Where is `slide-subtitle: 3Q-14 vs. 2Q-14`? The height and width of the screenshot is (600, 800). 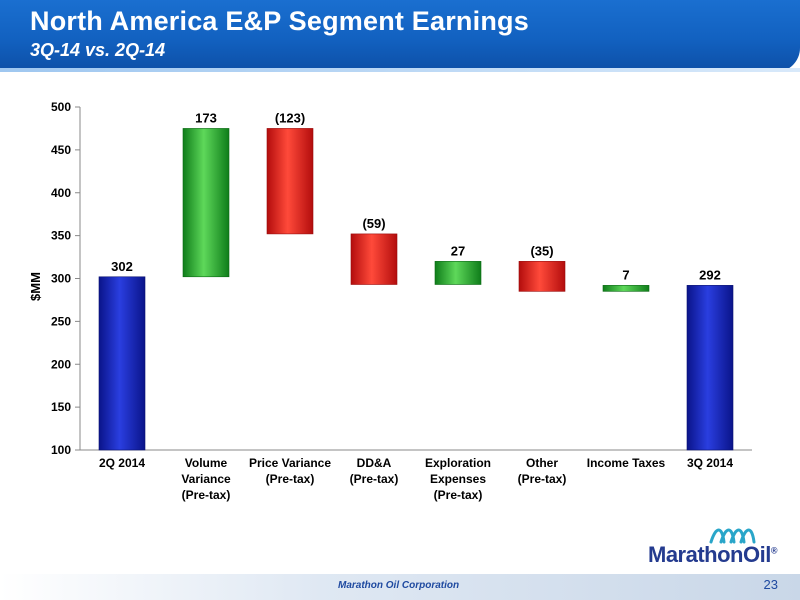
slide-subtitle: 3Q-14 vs. 2Q-14 is located at coordinates (98, 50).